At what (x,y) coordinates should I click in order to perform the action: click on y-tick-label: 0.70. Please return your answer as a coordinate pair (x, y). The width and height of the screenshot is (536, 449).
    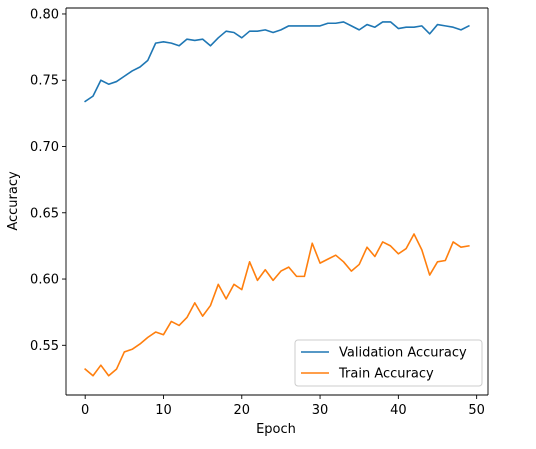
    Looking at the image, I should click on (44, 147).